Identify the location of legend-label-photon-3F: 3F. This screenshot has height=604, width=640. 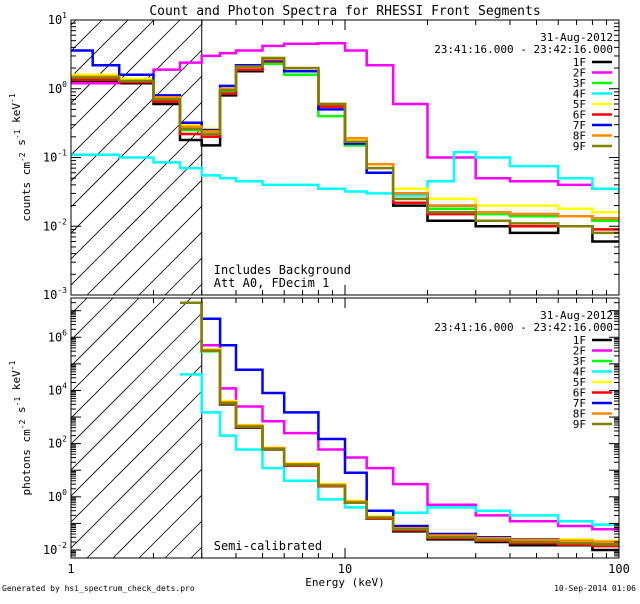
(579, 361).